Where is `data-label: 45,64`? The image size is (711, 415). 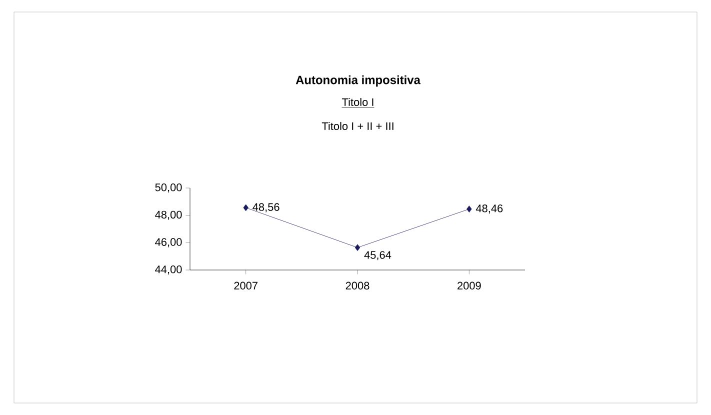
data-label: 45,64 is located at coordinates (378, 255).